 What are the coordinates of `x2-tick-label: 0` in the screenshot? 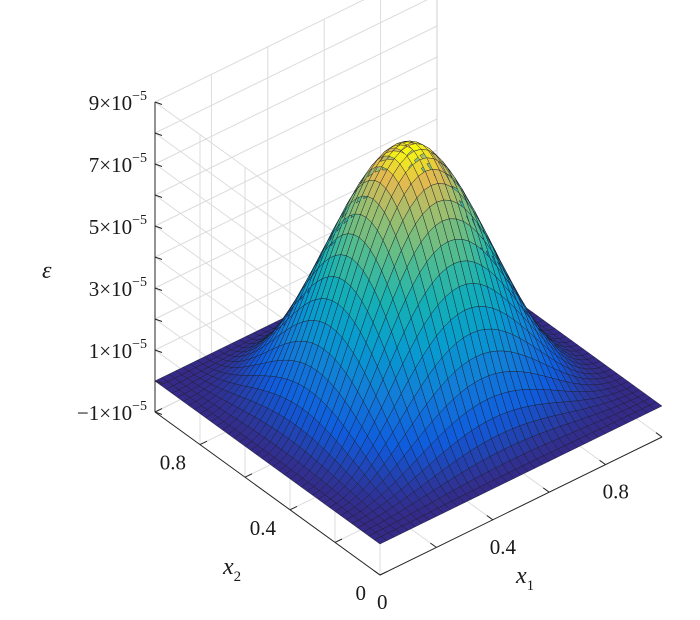 It's located at (361, 593).